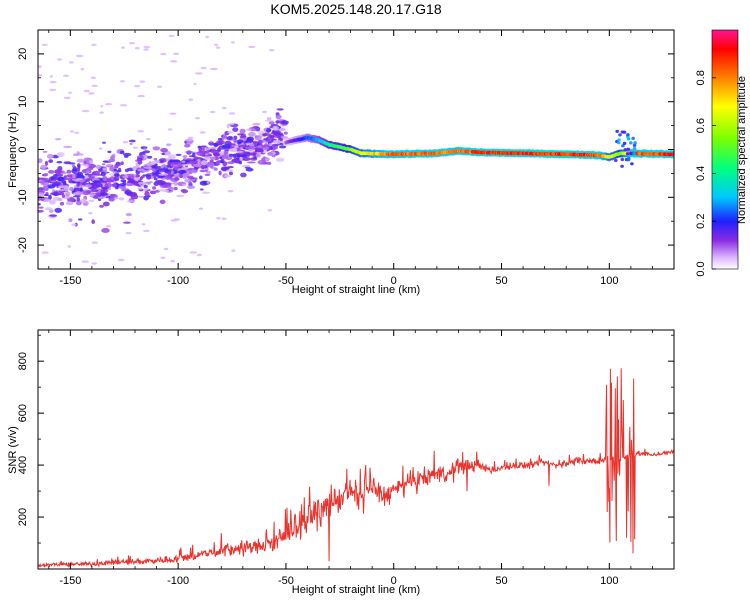  Describe the element at coordinates (23, 149) in the screenshot. I see `y-tick-label: 0` at that location.